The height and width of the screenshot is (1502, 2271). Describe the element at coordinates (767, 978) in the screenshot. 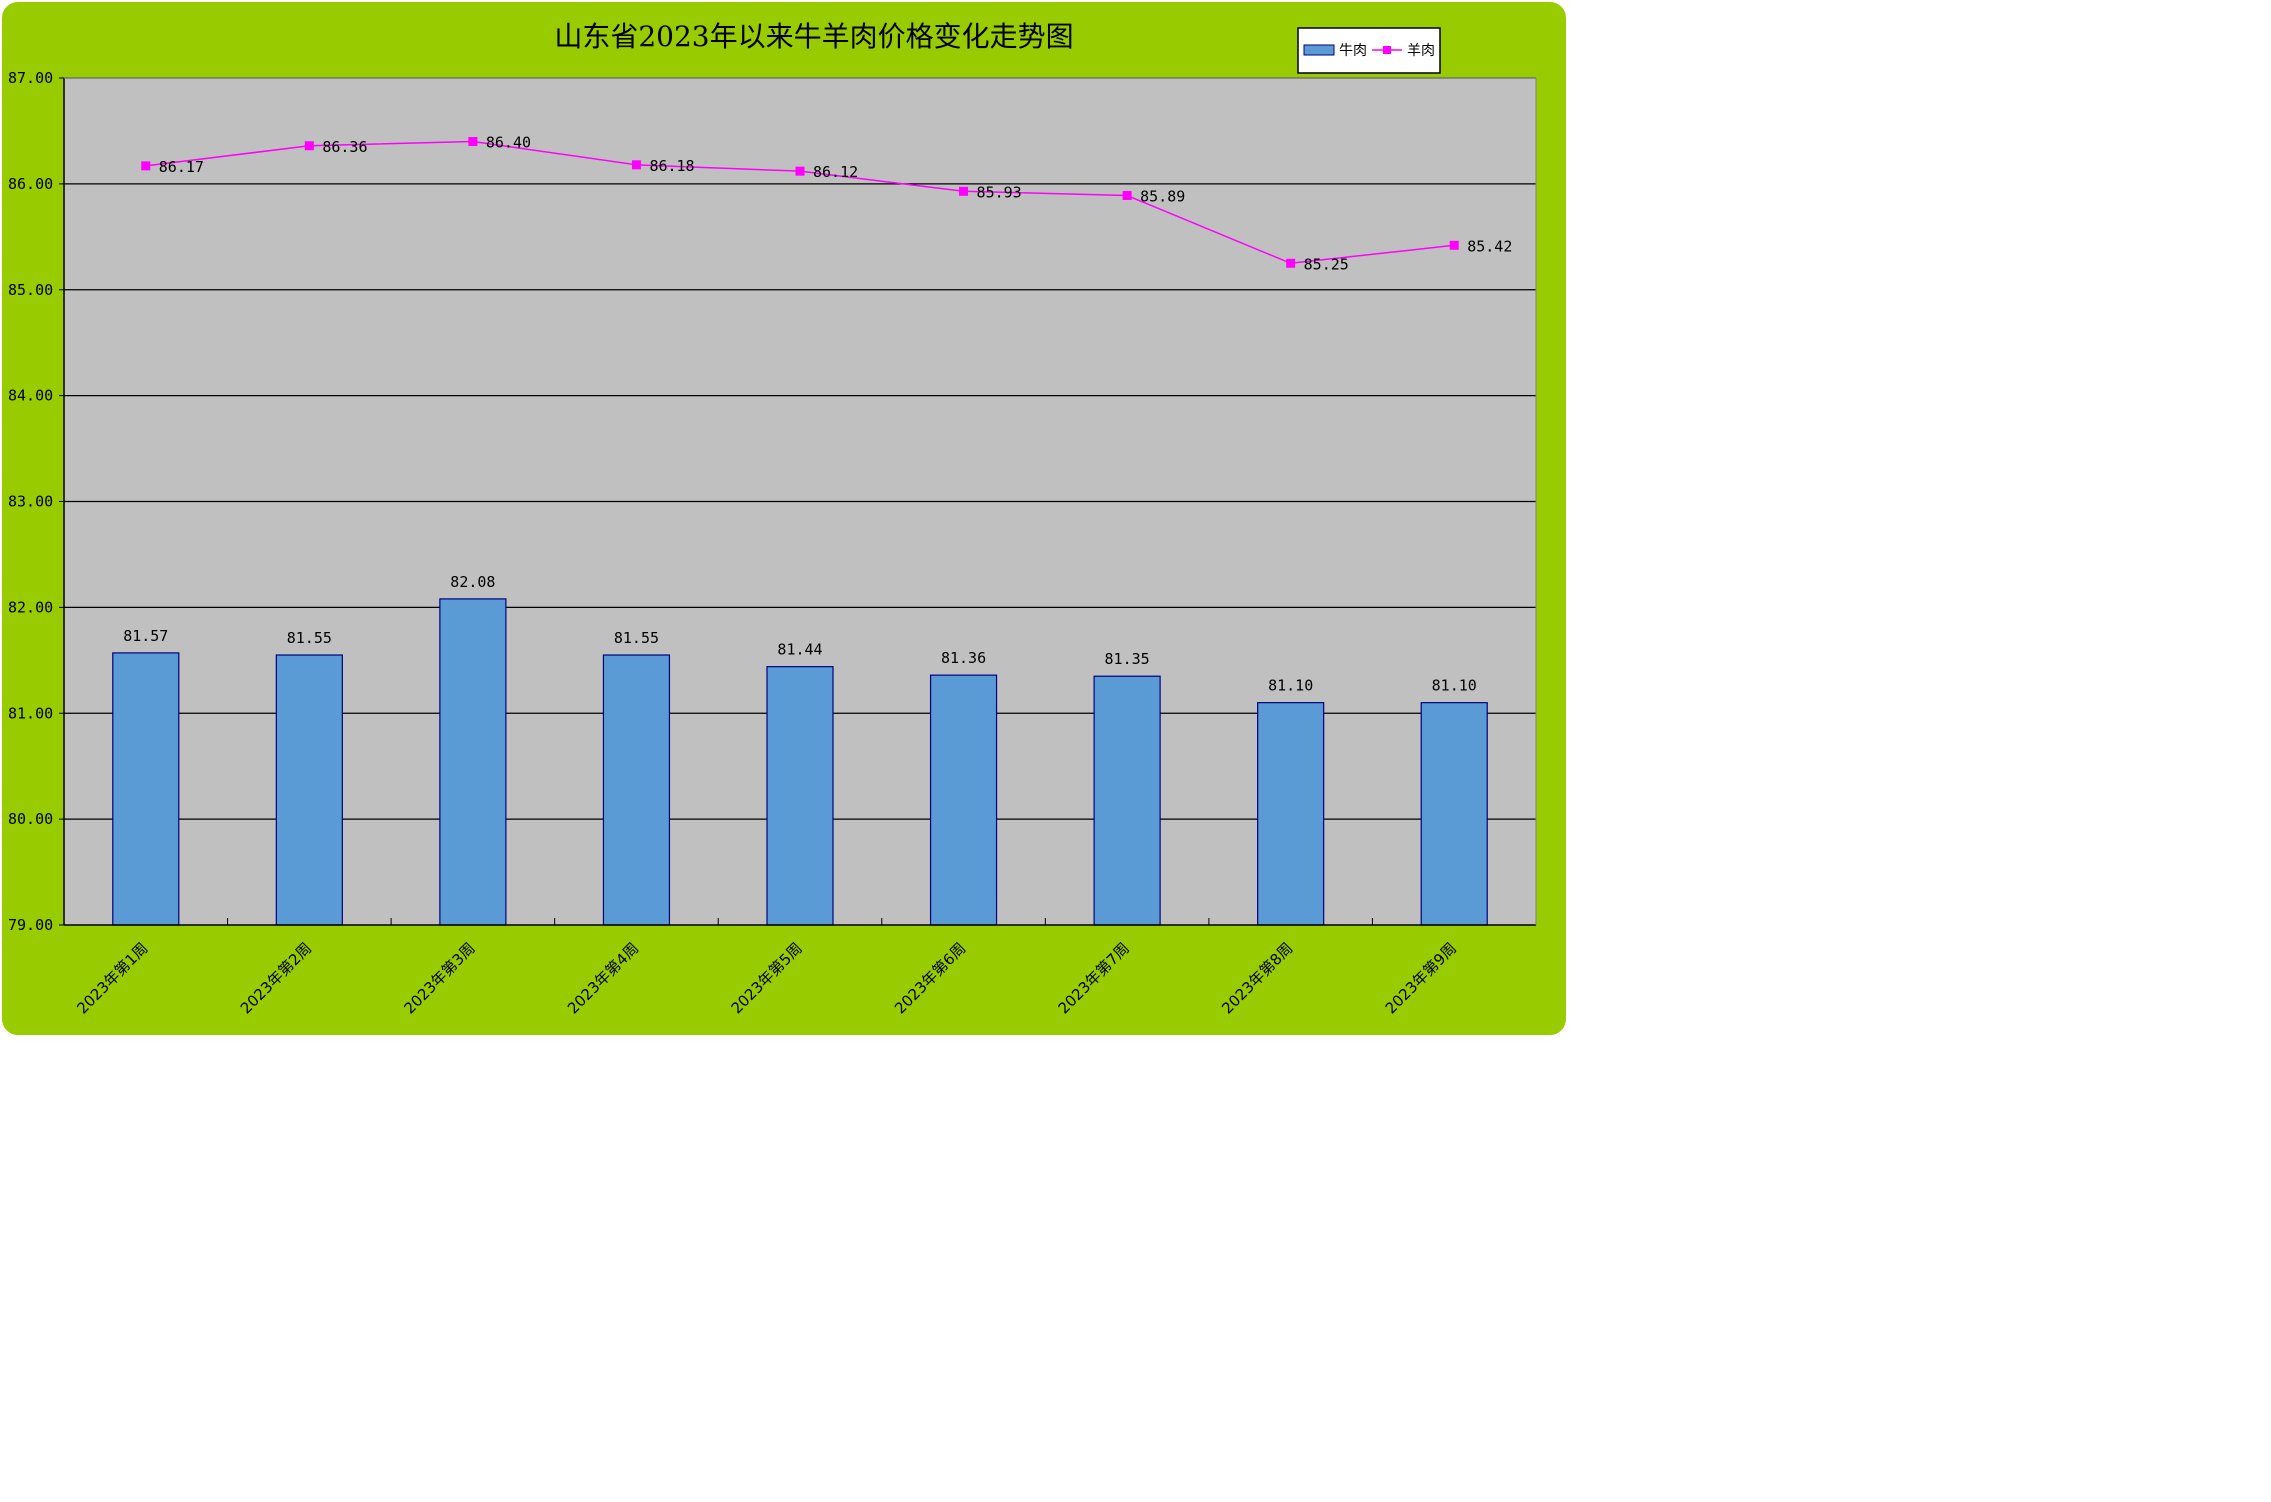

I see `x-tick-label: 2023年第5周` at that location.